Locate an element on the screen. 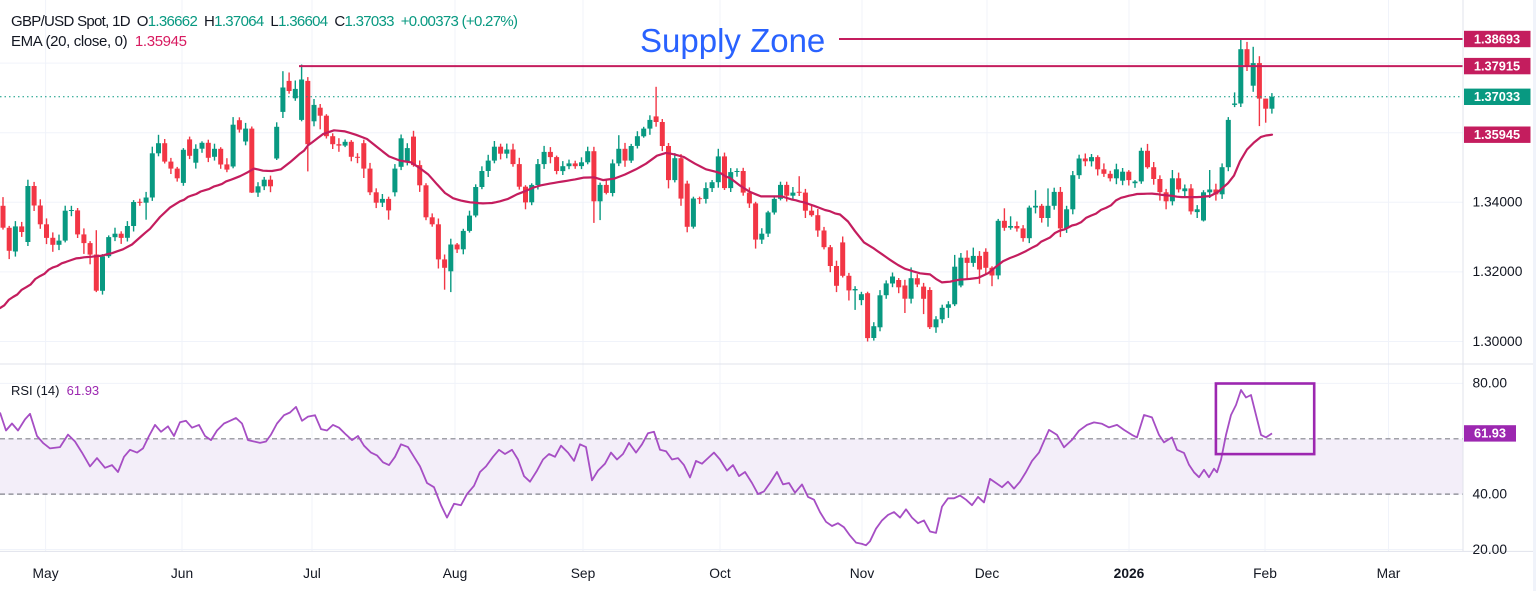 The width and height of the screenshot is (1536, 596). svg-text: 61.93 is located at coordinates (1490, 433).